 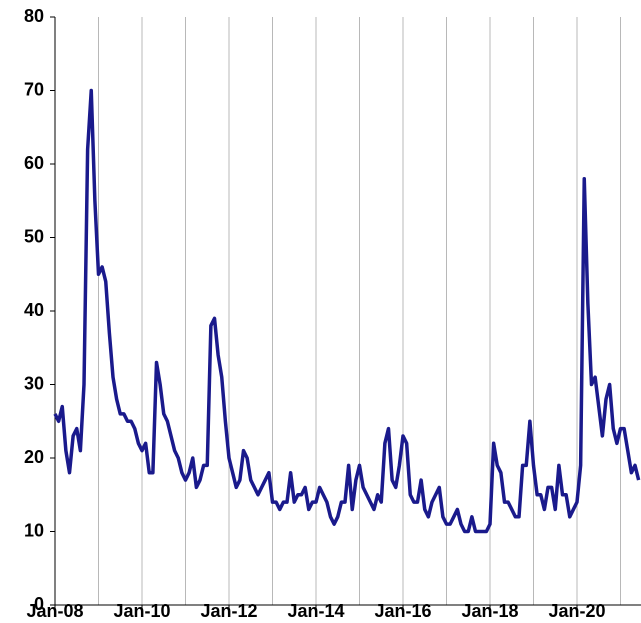 I want to click on x-tick-label: Jan-08, so click(x=54, y=611).